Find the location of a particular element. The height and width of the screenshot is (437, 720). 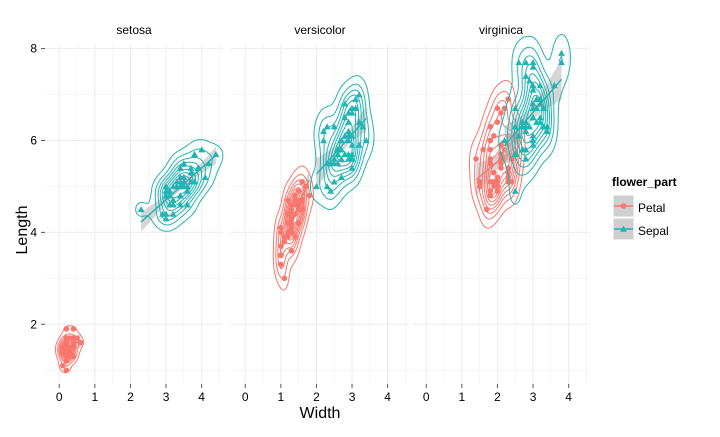

x-tick-label: 1 is located at coordinates (280, 397).